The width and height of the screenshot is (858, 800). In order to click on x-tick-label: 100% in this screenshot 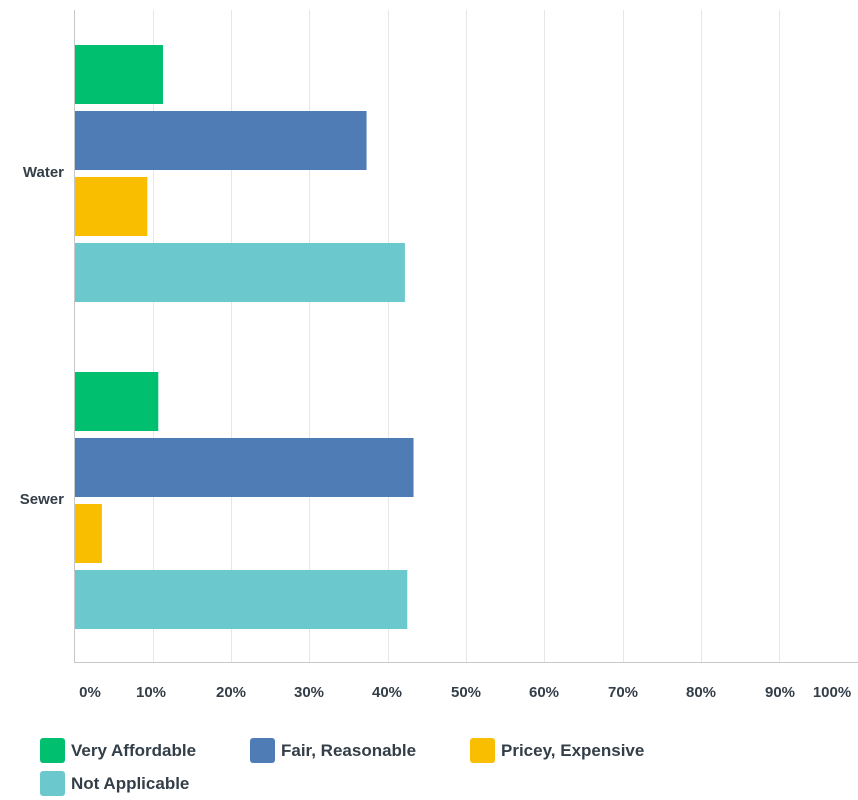, I will do `click(832, 692)`.